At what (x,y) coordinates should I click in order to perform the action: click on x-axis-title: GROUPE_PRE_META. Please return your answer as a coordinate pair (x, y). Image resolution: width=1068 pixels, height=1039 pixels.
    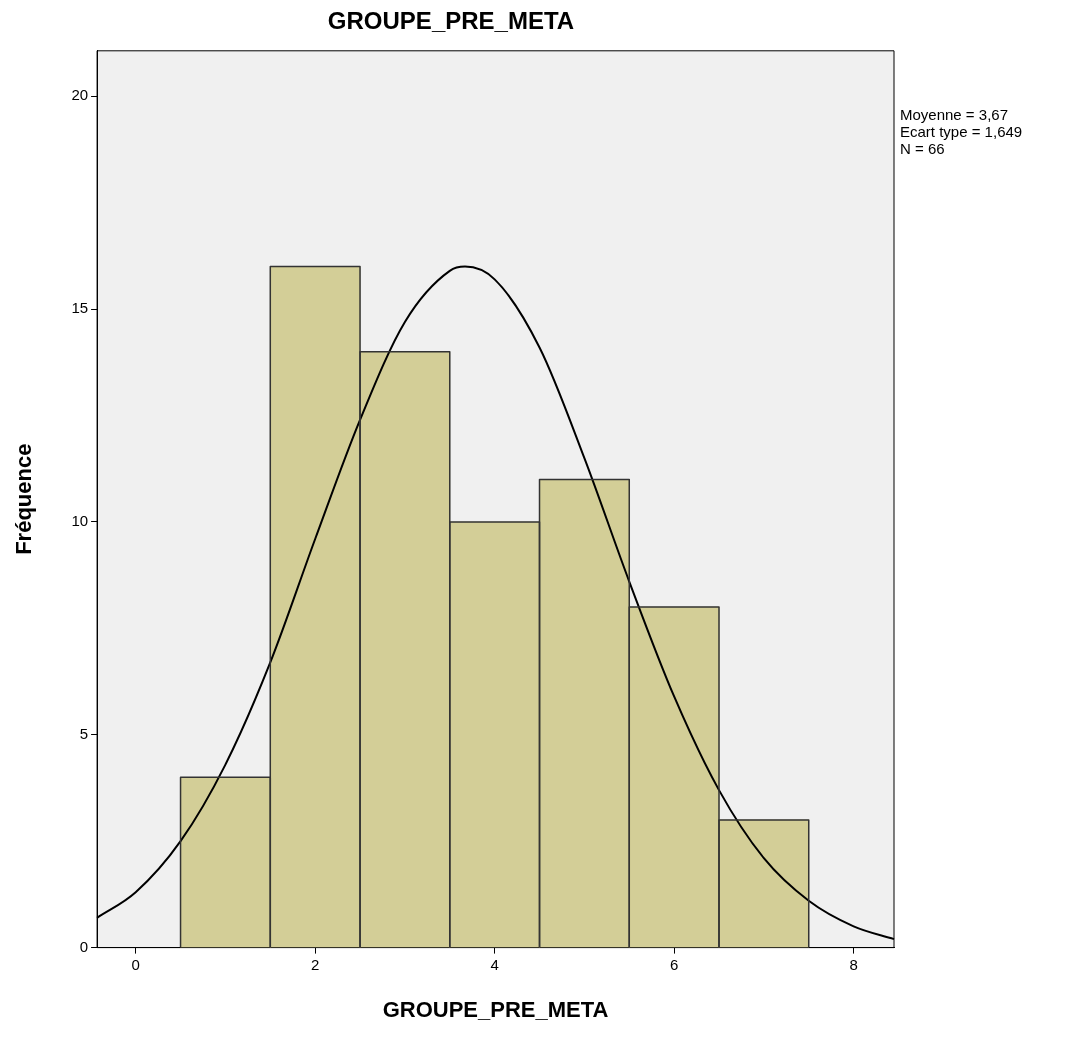
    Looking at the image, I should click on (495, 1009).